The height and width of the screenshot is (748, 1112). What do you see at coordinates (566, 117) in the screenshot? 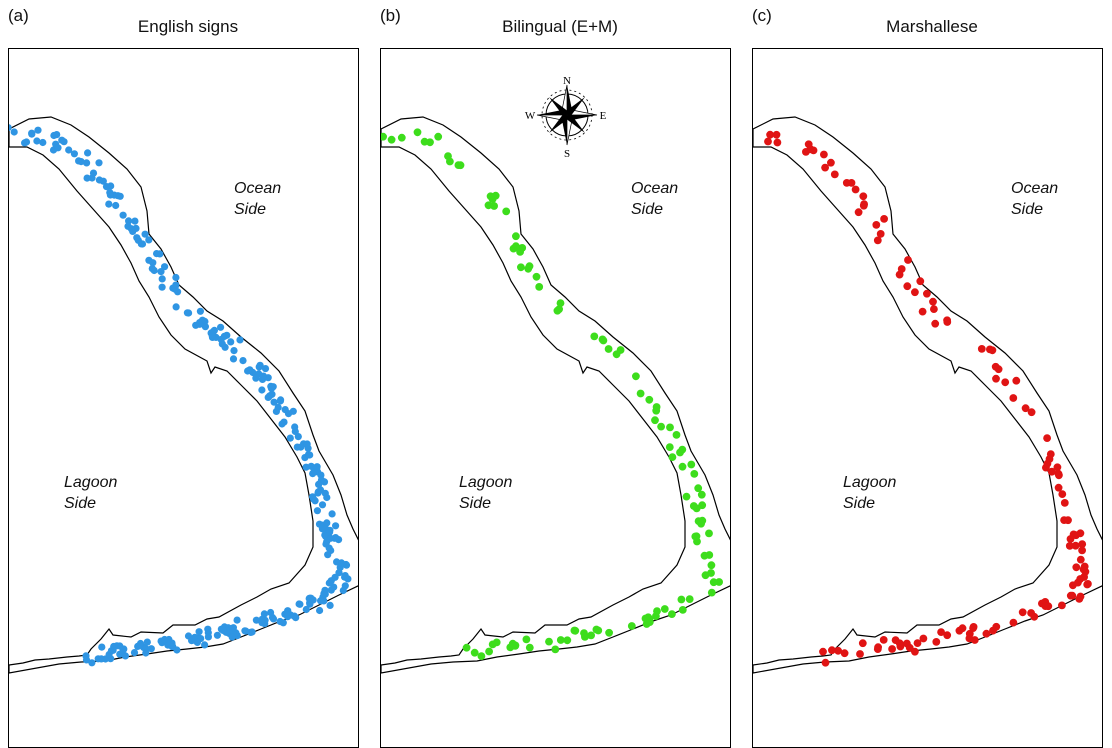
I see `compass-rose-icon: N S E W` at bounding box center [566, 117].